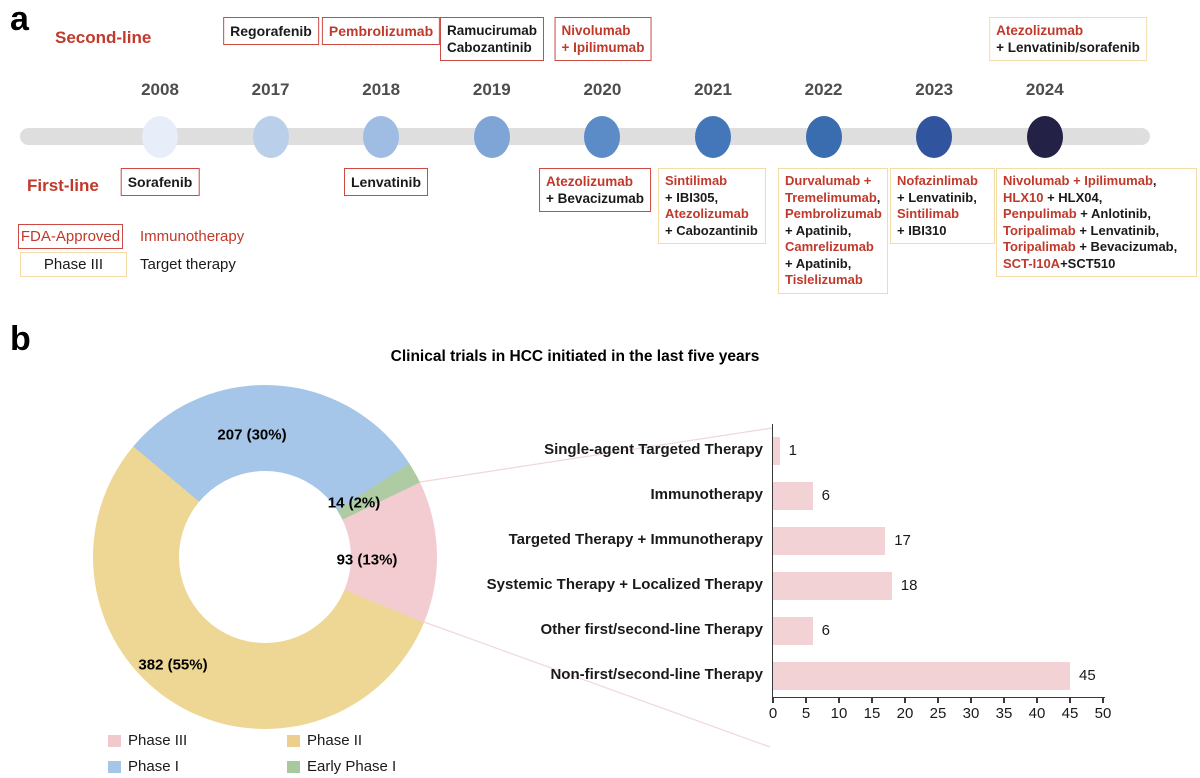  What do you see at coordinates (711, 230) in the screenshot?
I see `therapy-name: + Cabozantinib` at bounding box center [711, 230].